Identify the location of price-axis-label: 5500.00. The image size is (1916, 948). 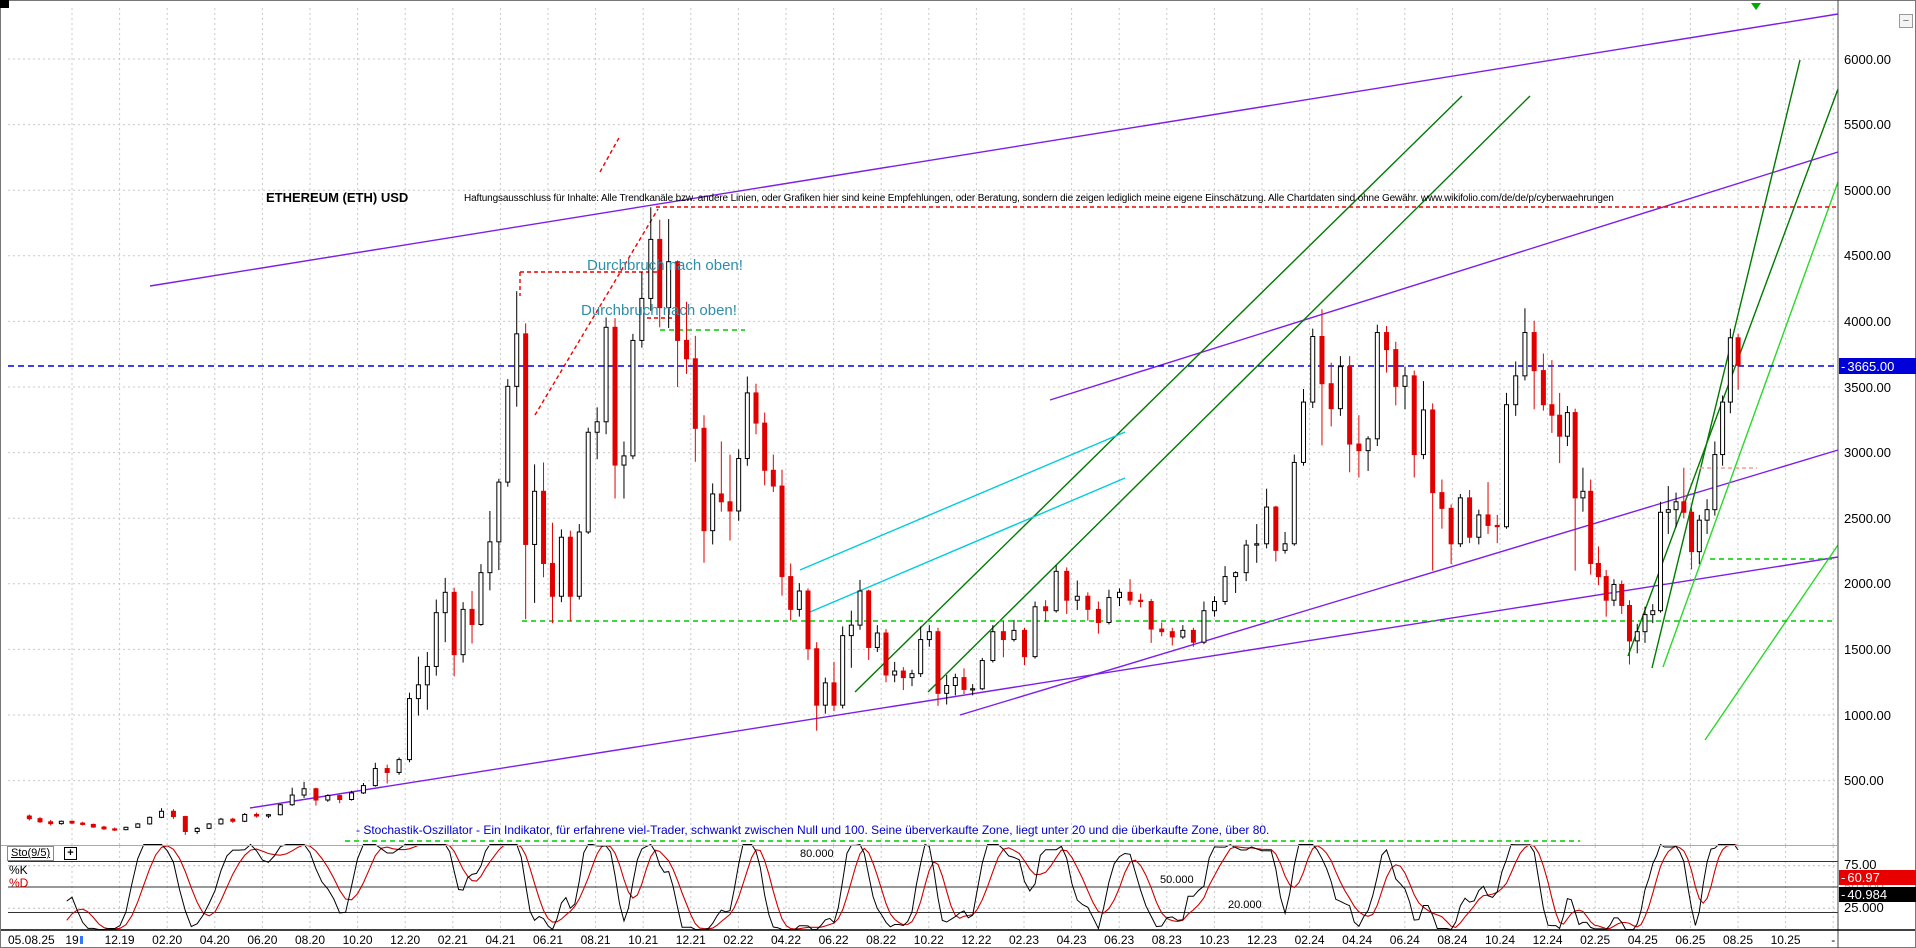
(1867, 125).